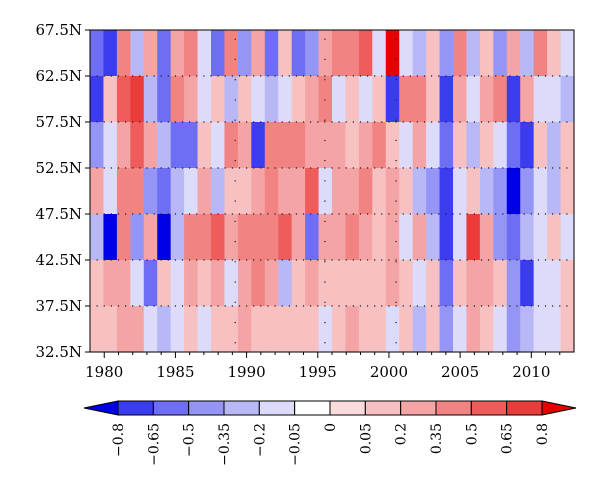 Image resolution: width=600 pixels, height=490 pixels. What do you see at coordinates (389, 372) in the screenshot?
I see `x-tick-label: 2000` at bounding box center [389, 372].